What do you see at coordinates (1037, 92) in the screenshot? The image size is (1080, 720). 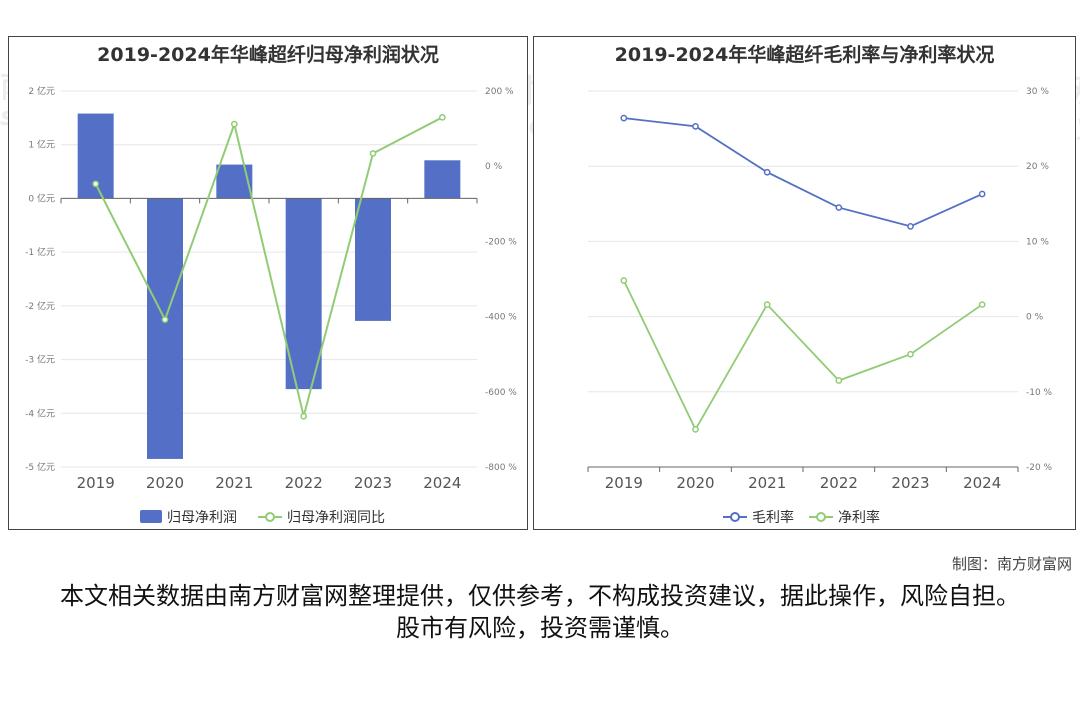 I see `y-right-tick-label: 30 %` at bounding box center [1037, 92].